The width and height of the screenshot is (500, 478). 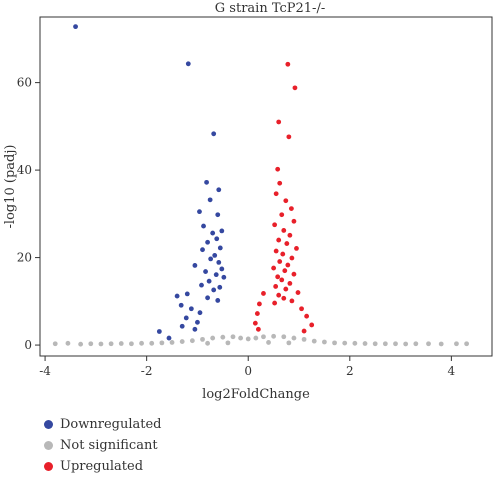 I want to click on legend-item-not-significant: Not significant, so click(x=103, y=445).